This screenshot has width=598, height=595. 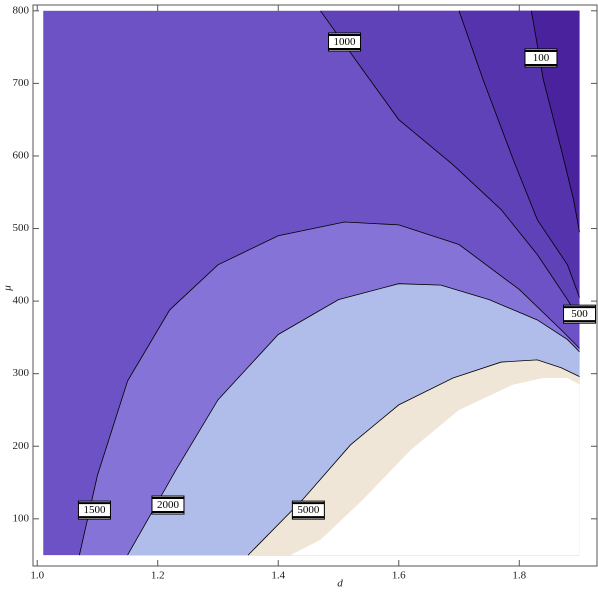 What do you see at coordinates (278, 576) in the screenshot?
I see `x-tick-label: 1.4` at bounding box center [278, 576].